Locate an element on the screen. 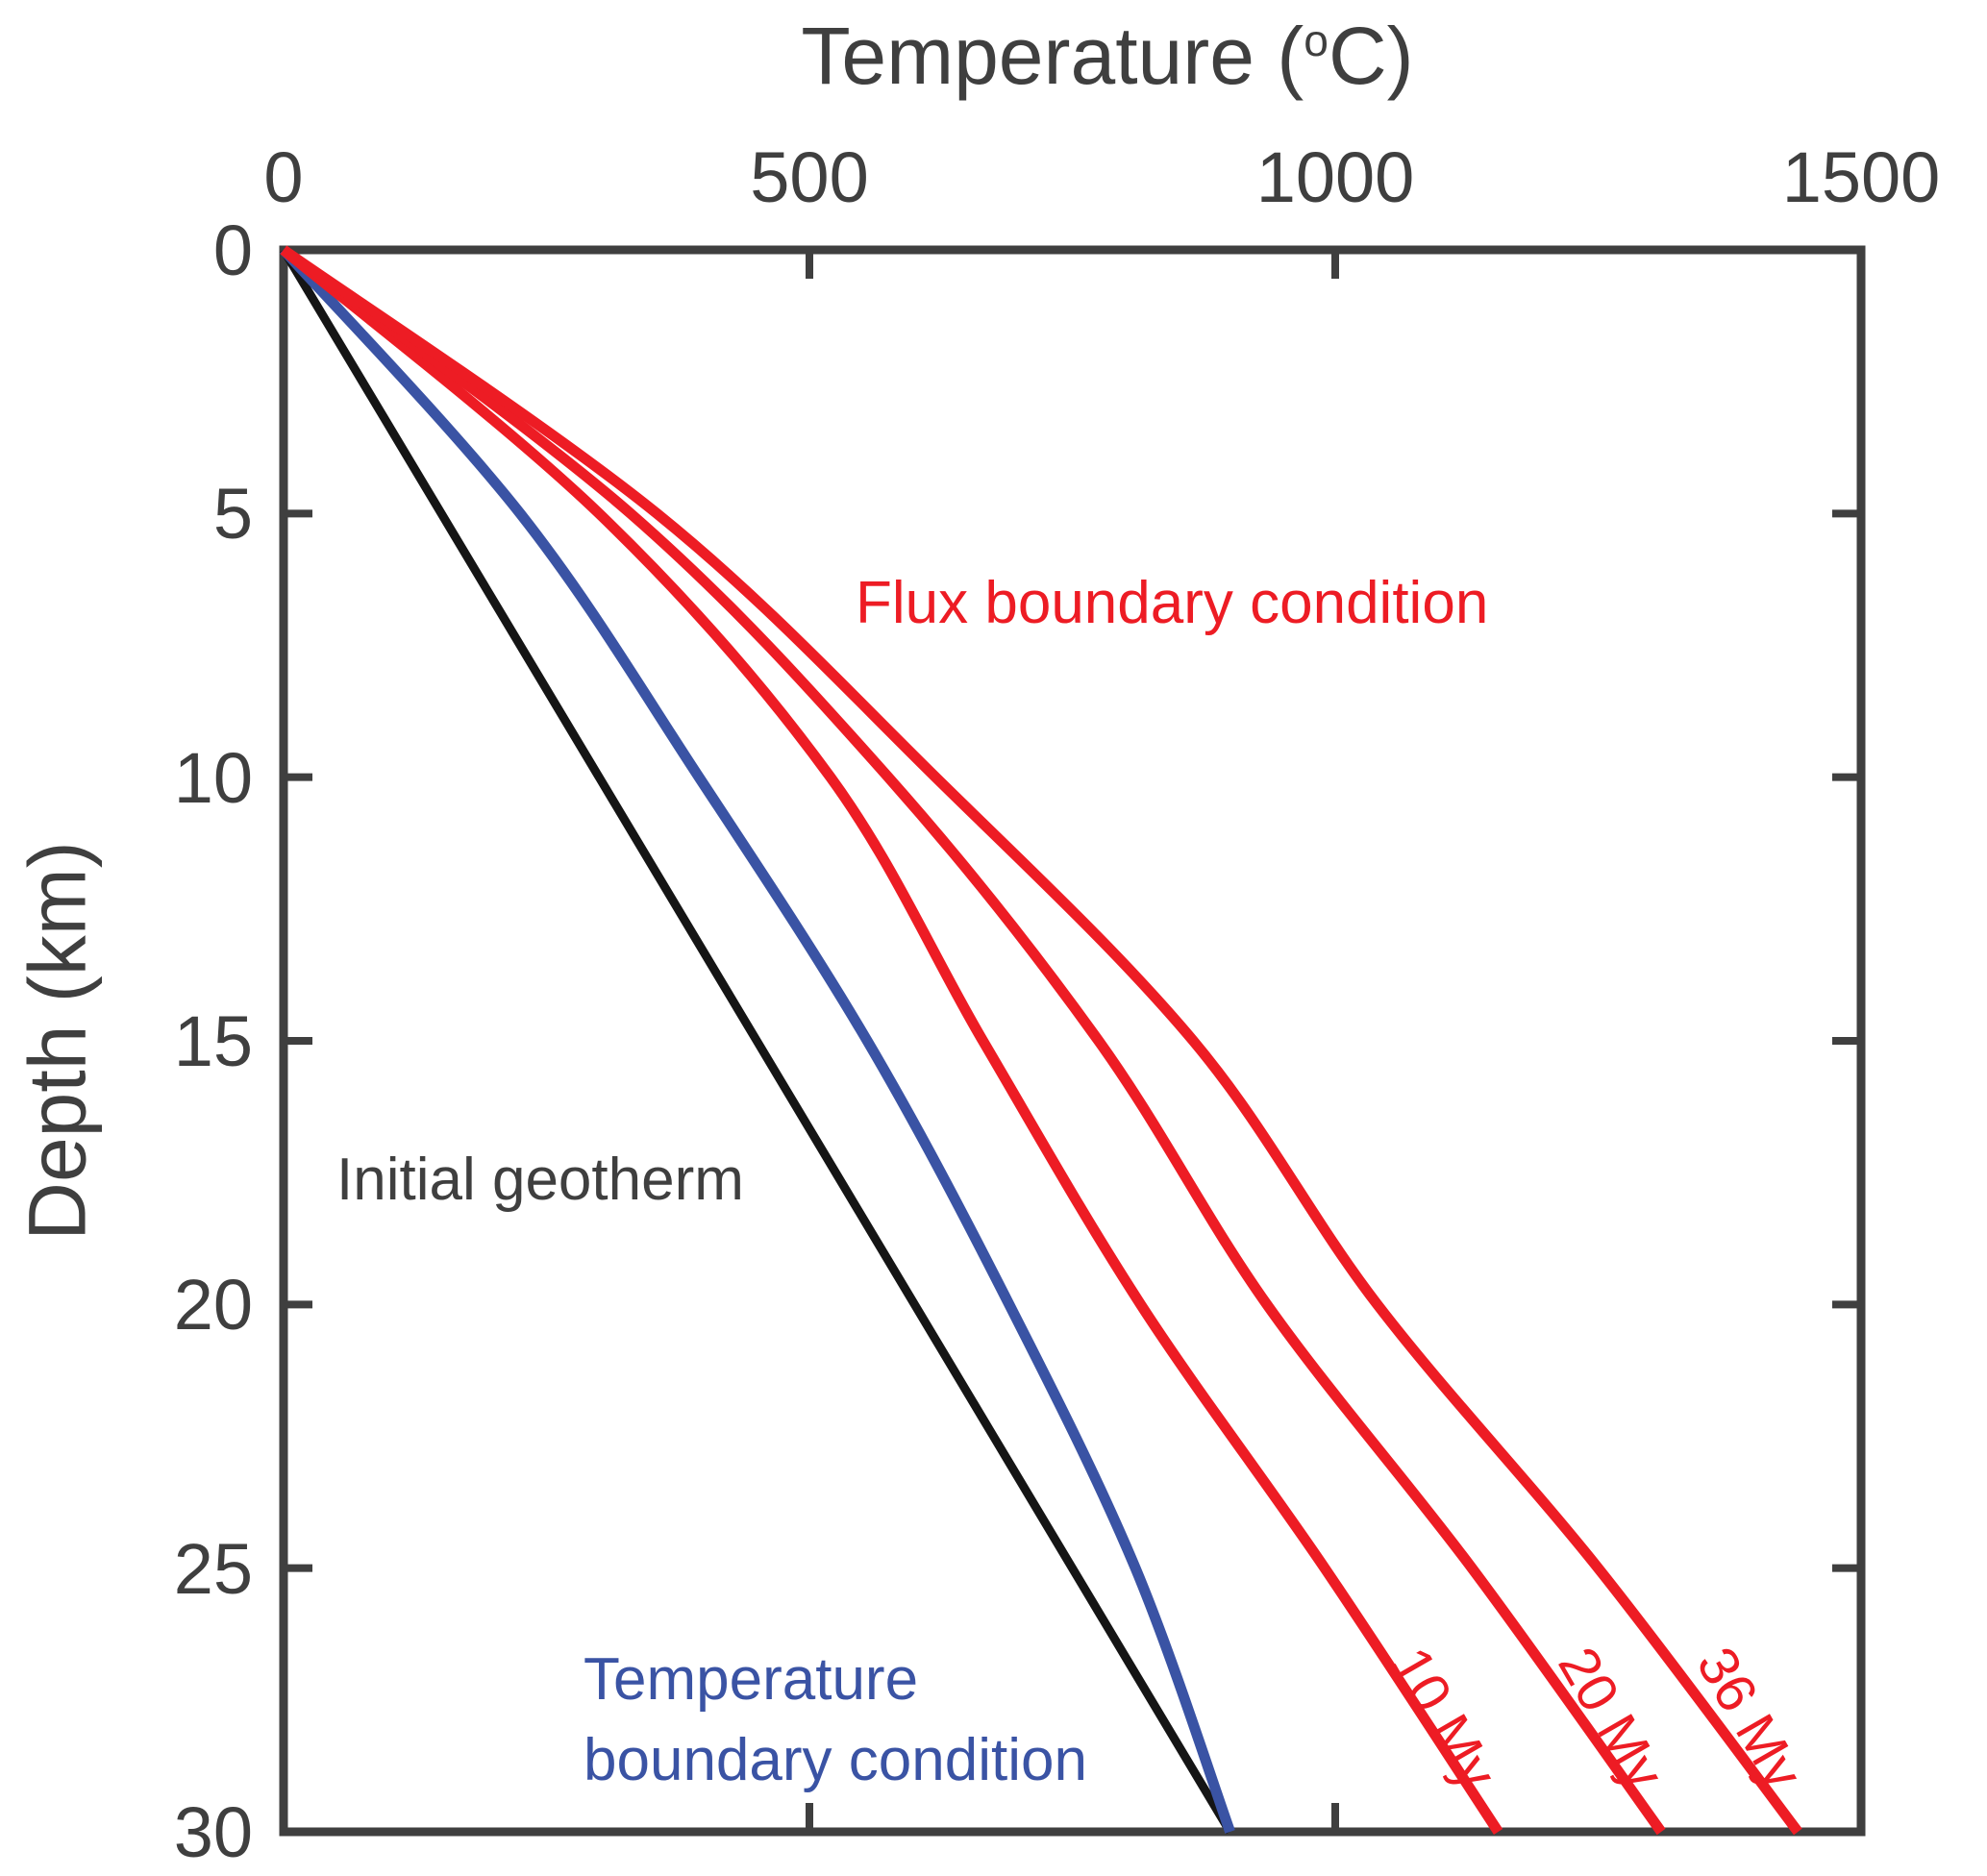 This screenshot has width=1987, height=1876. annotation-temperature-boundary-condition: Temperature boundary condition is located at coordinates (835, 1720).